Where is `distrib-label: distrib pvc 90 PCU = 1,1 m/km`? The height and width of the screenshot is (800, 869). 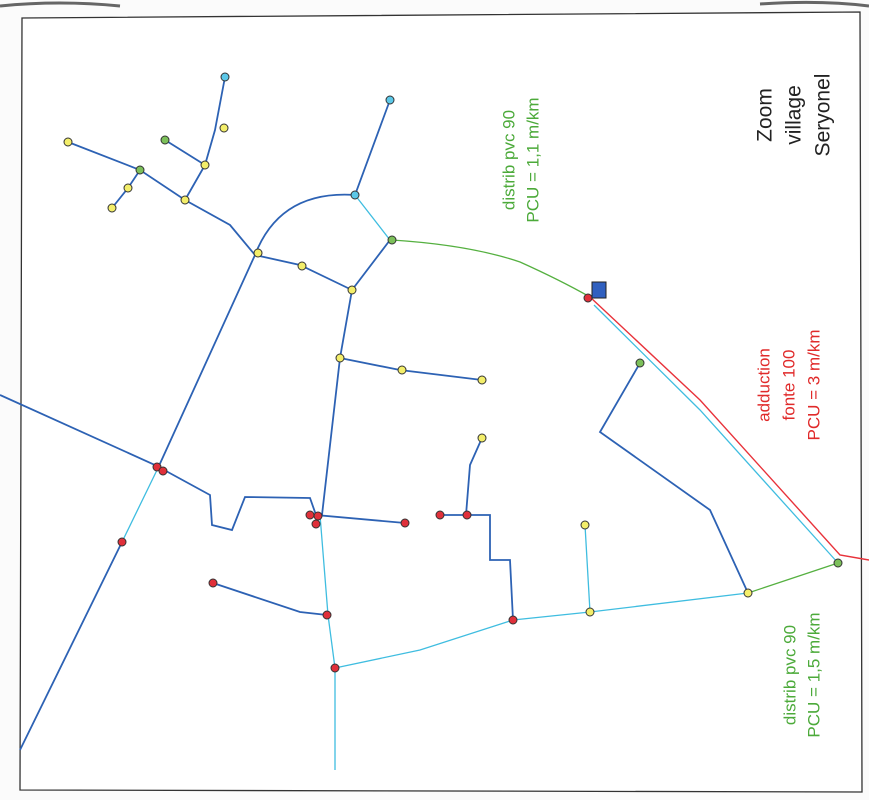 distrib-label: distrib pvc 90 PCU = 1,1 m/km is located at coordinates (520, 159).